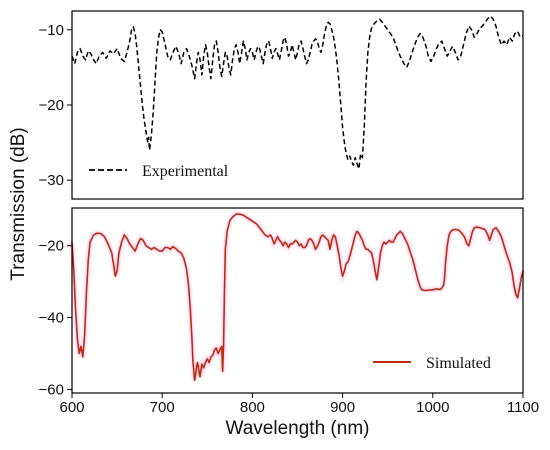 The height and width of the screenshot is (450, 550). I want to click on simulated-y-tick-label: −60, so click(51, 389).